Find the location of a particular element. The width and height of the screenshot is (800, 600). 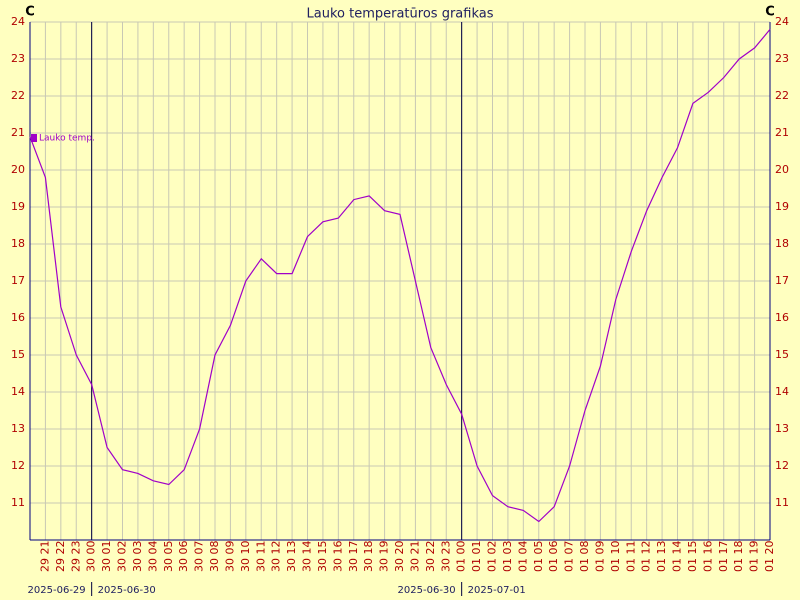

y-tick-label: 17 is located at coordinates (18, 280).